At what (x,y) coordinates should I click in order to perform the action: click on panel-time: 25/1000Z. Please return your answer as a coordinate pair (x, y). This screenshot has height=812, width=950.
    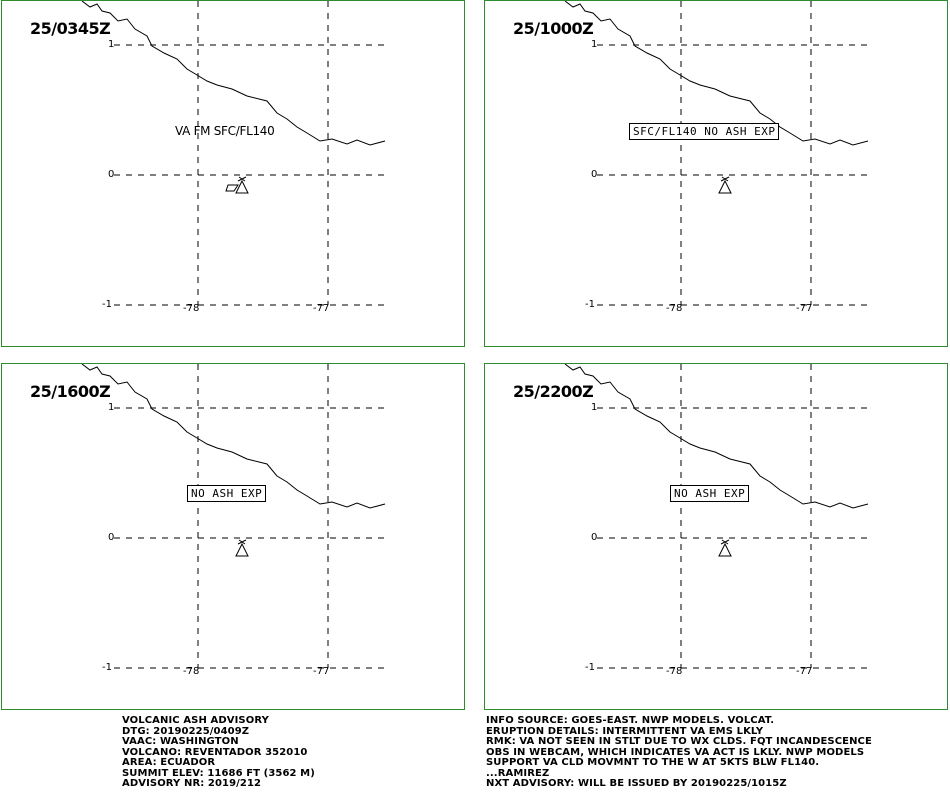
    Looking at the image, I should click on (553, 28).